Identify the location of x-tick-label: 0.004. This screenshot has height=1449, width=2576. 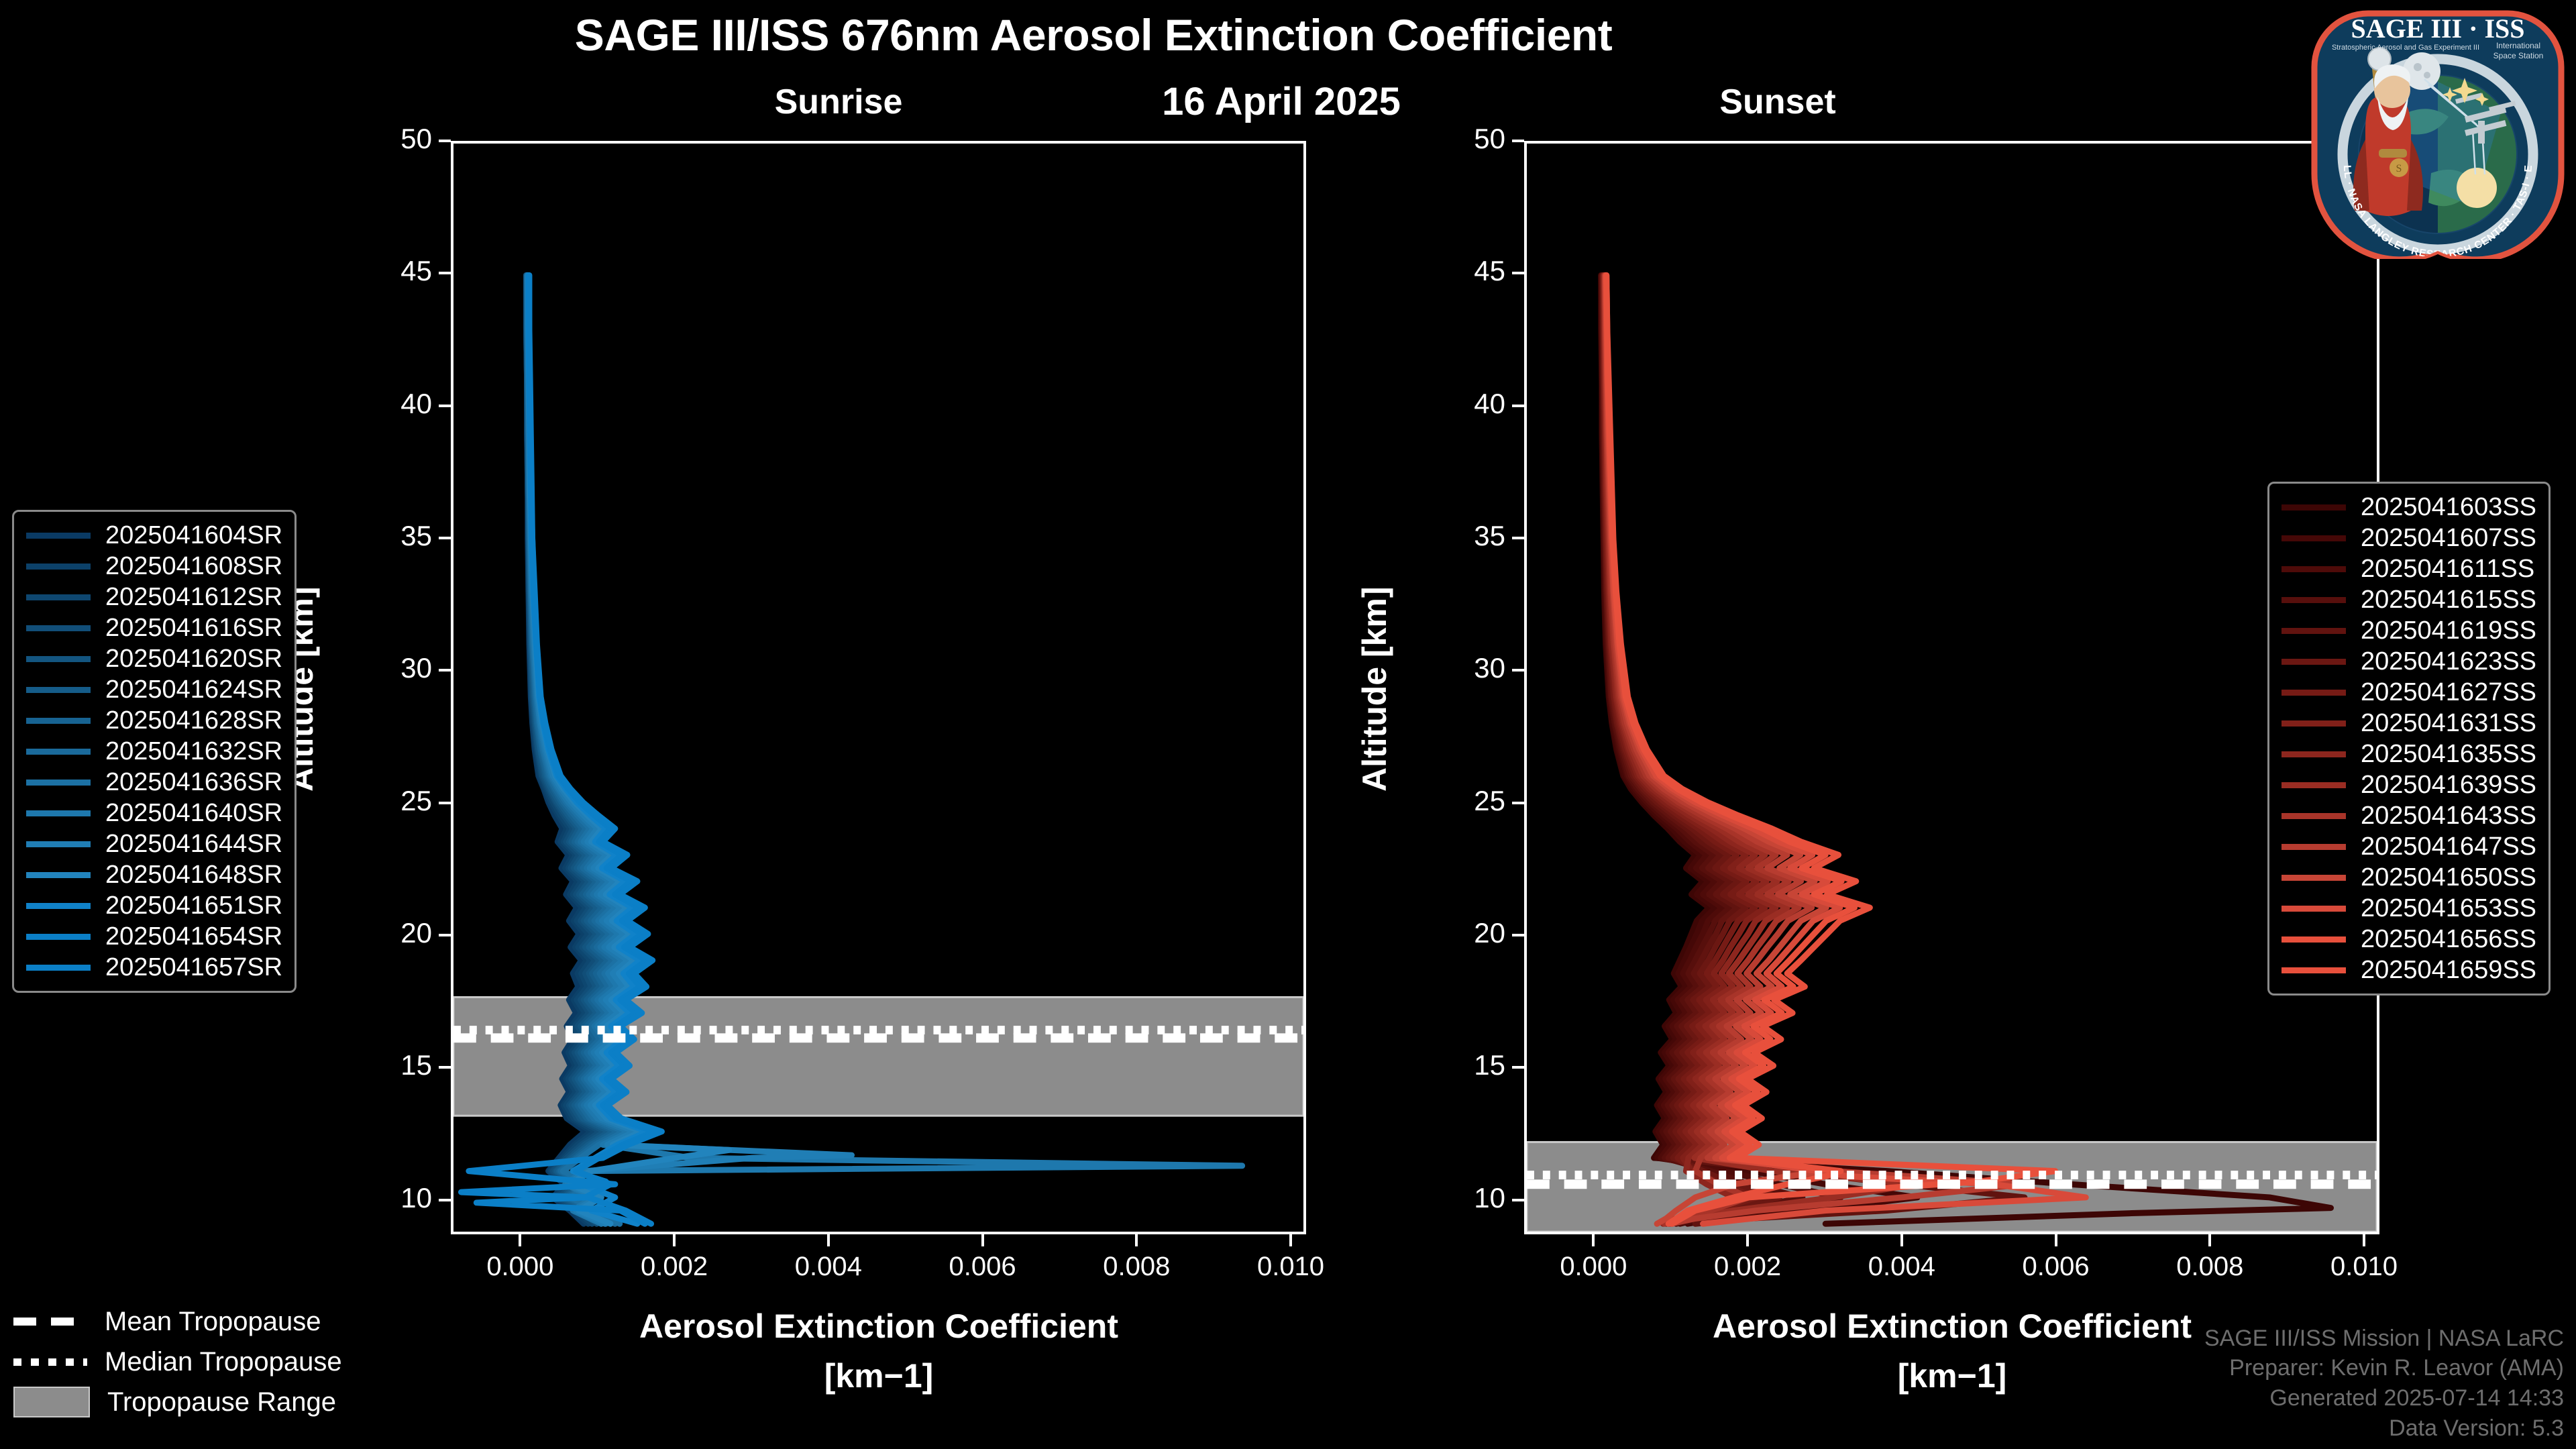
(1901, 1266).